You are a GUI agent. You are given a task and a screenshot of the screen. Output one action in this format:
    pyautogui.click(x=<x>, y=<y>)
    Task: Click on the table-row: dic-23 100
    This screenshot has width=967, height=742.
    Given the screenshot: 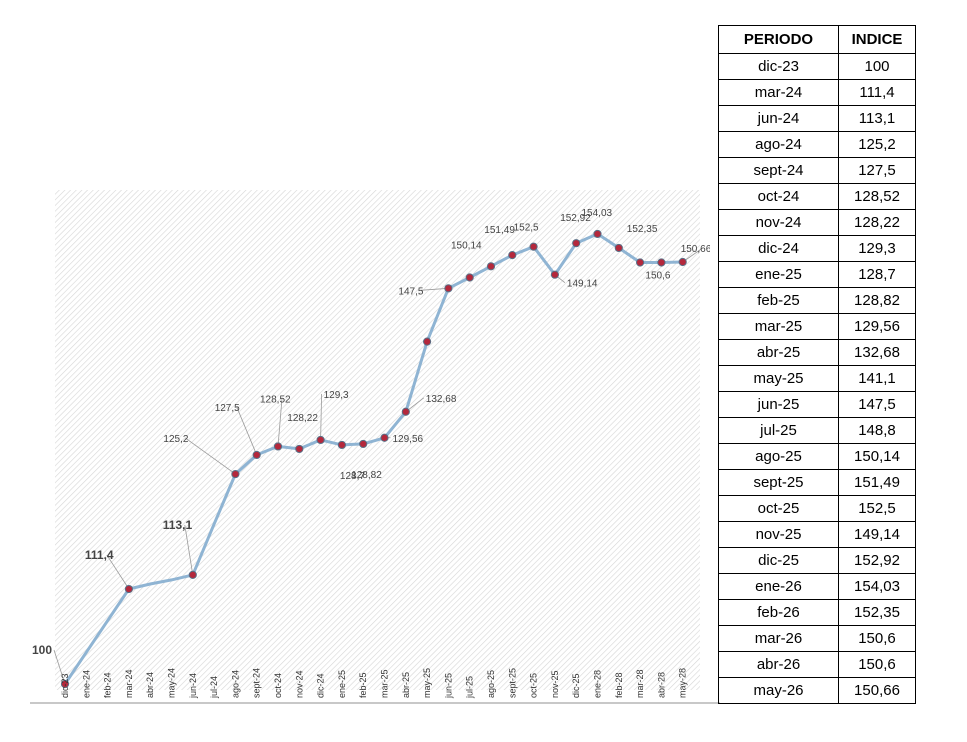 What is the action you would take?
    pyautogui.click(x=817, y=66)
    